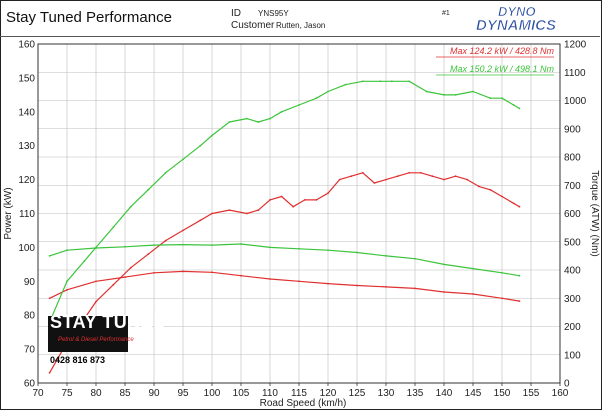 Image resolution: width=602 pixels, height=410 pixels. Describe the element at coordinates (301, 25) in the screenshot. I see `customer-value: Rutten, Jason` at that location.